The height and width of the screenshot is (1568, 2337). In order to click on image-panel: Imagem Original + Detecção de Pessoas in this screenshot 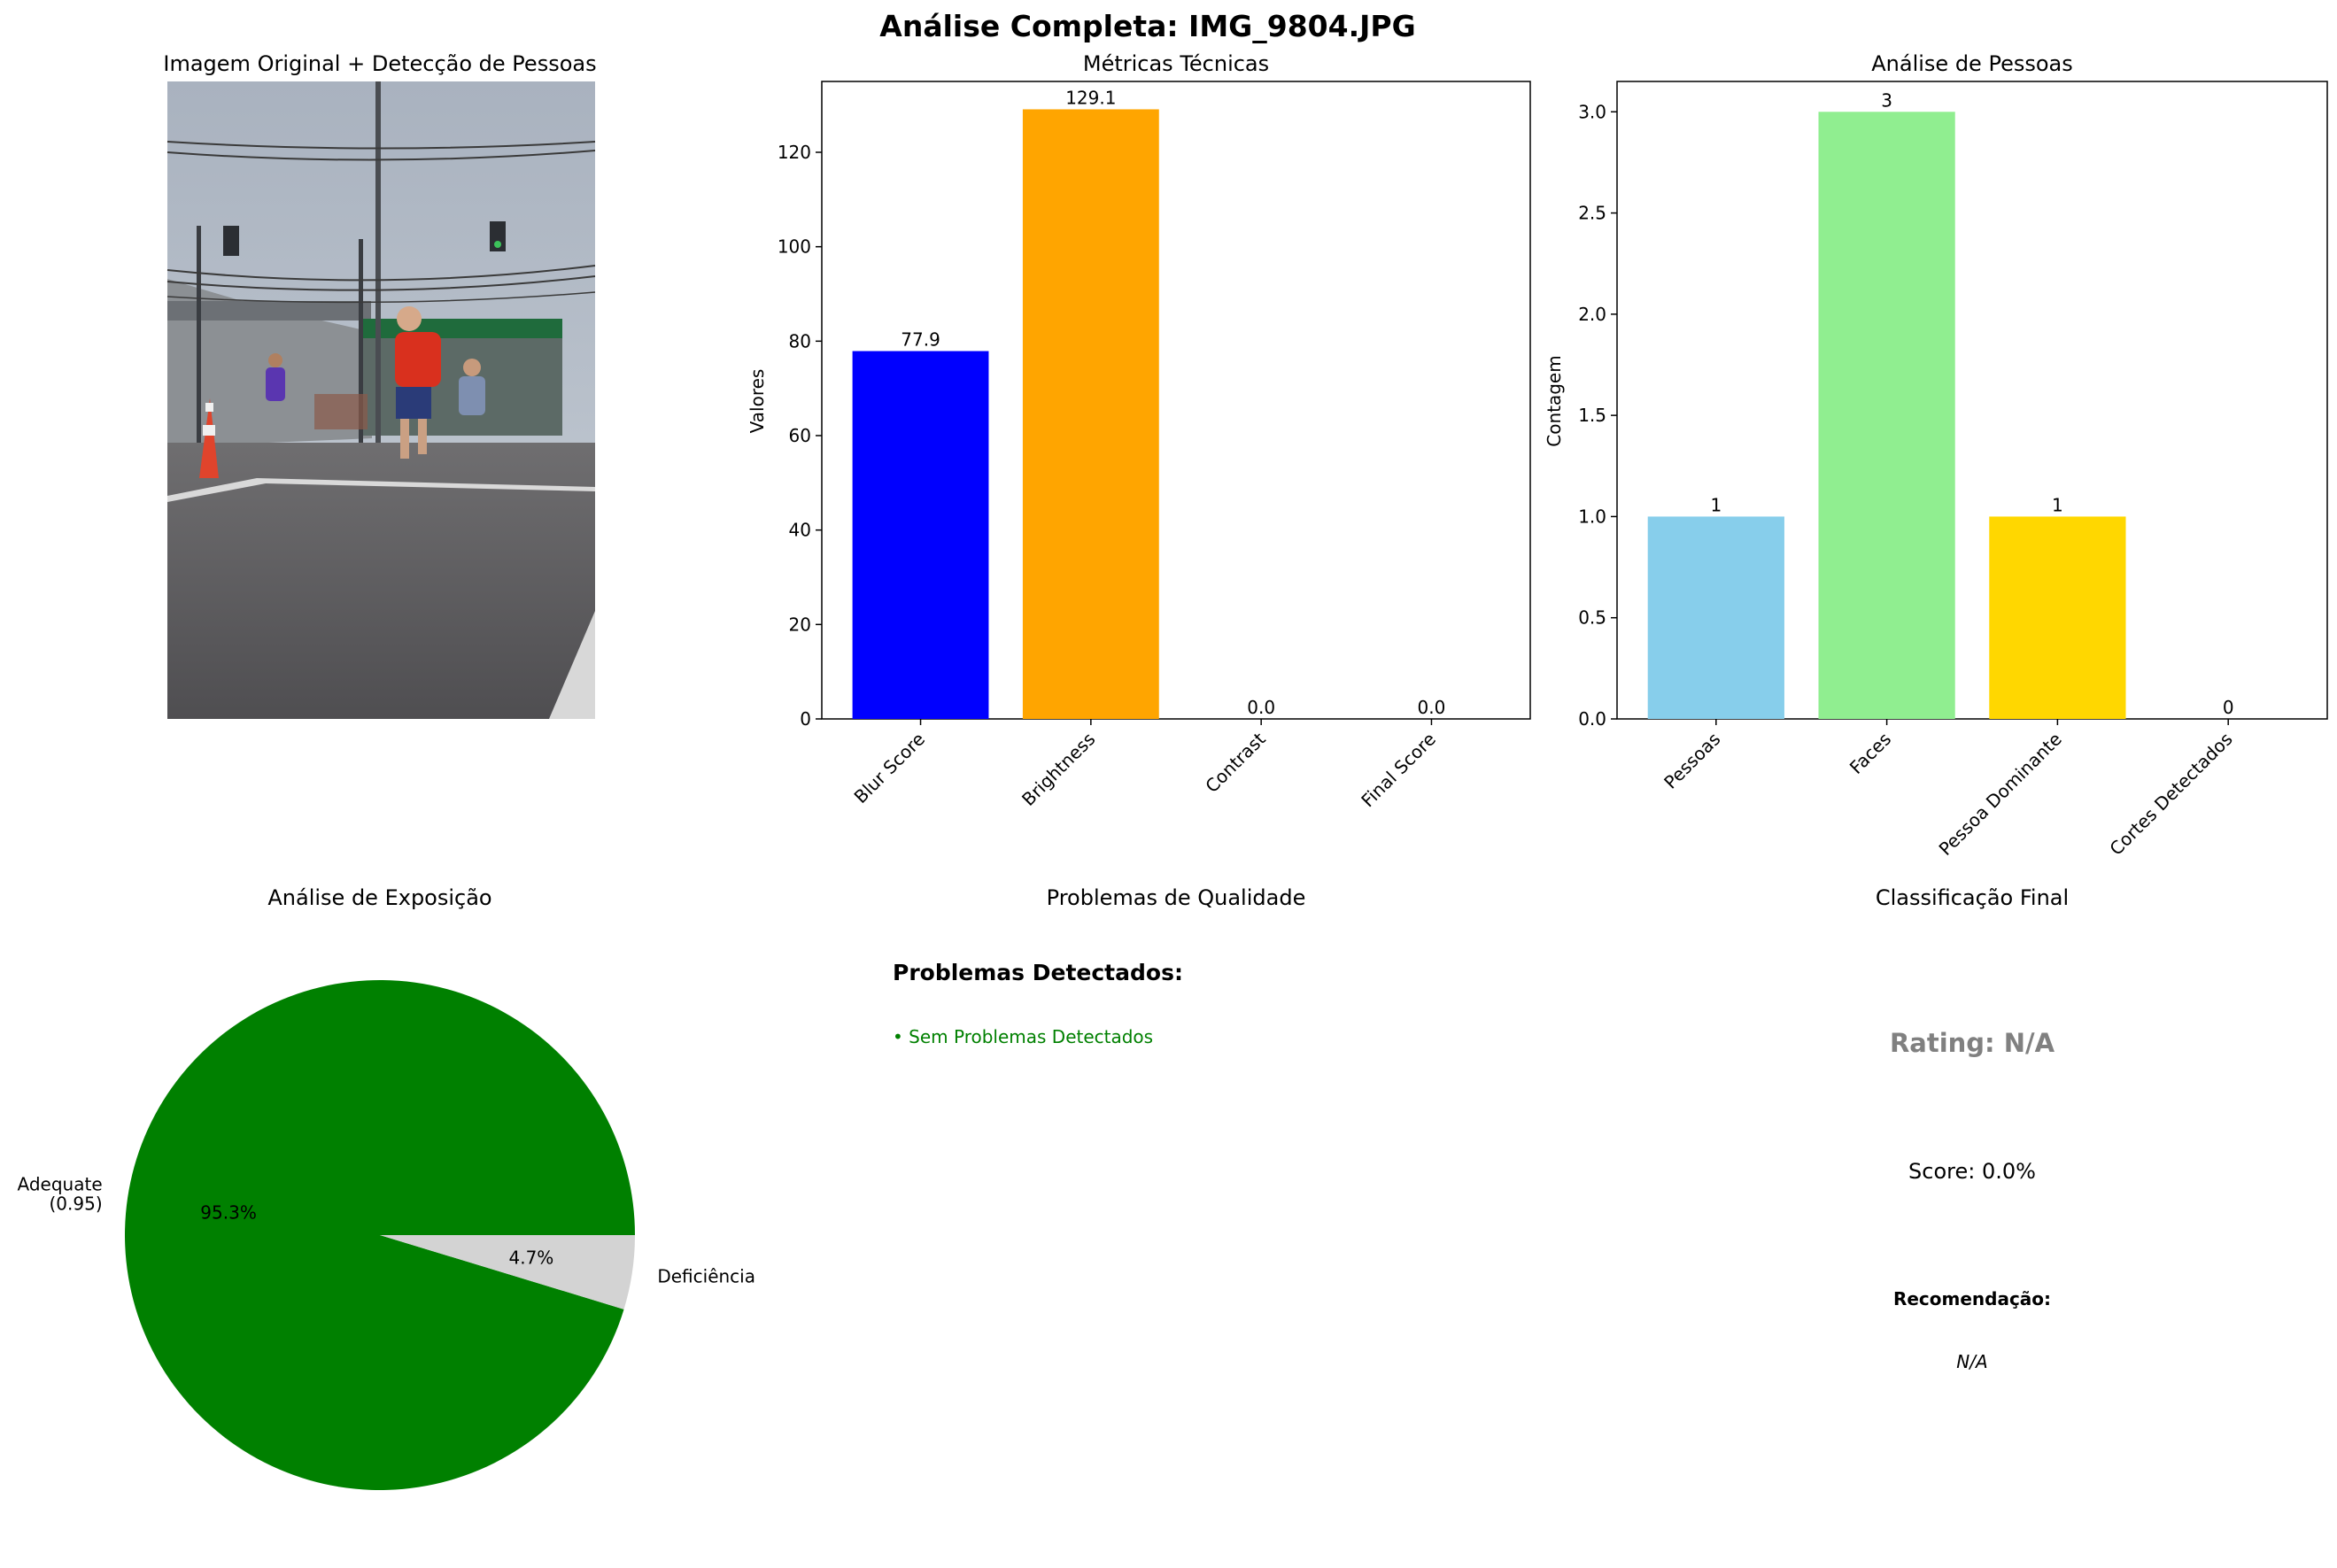, I will do `click(380, 385)`.